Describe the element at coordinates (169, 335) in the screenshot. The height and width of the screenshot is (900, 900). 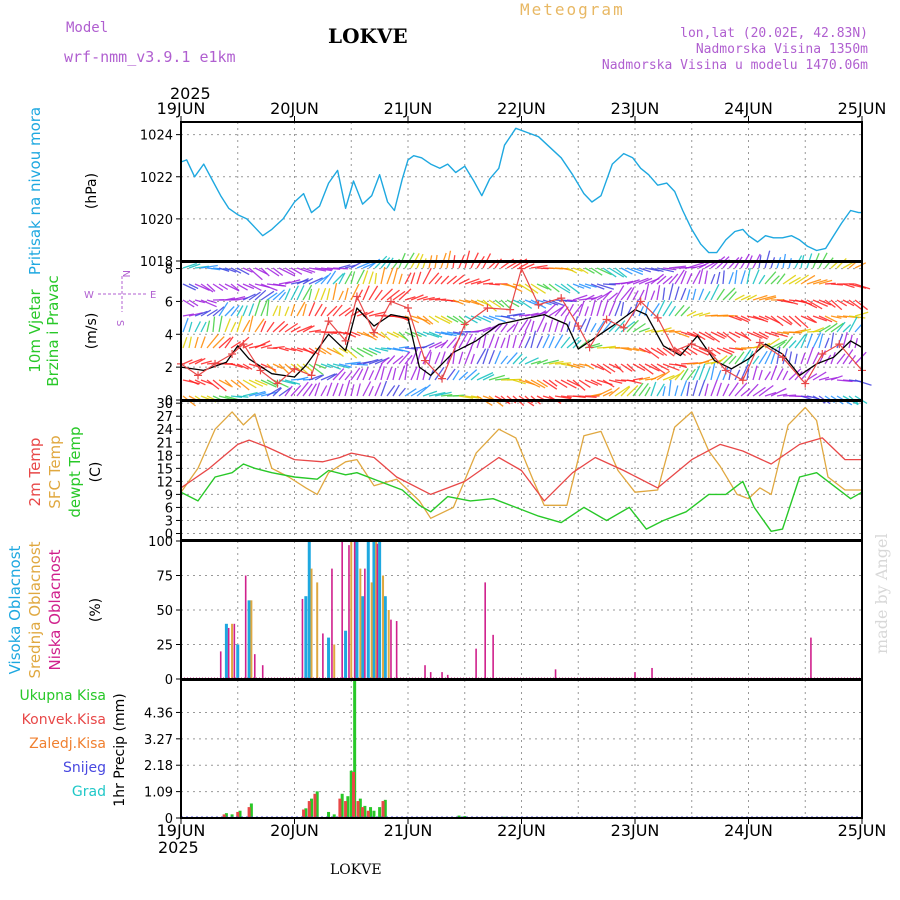
I see `y-tick-label: 4` at that location.